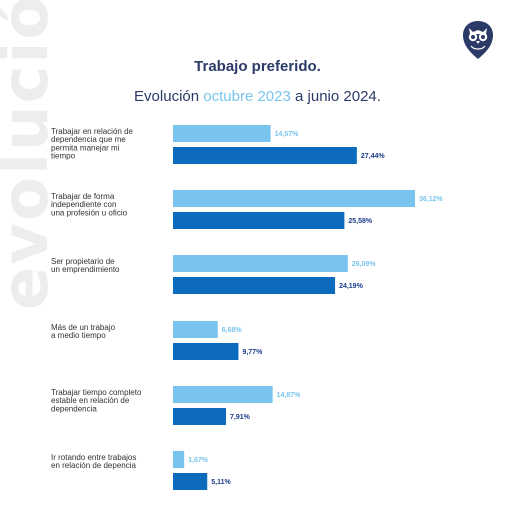  Describe the element at coordinates (287, 134) in the screenshot. I see `data-label: 14,57%` at that location.